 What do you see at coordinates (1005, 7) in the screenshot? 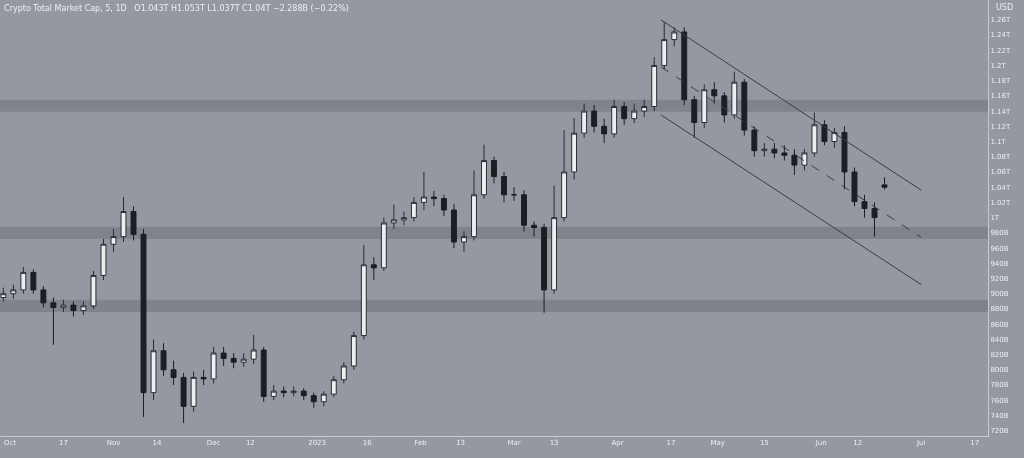
I see `y-axis-title: USD` at bounding box center [1005, 7].